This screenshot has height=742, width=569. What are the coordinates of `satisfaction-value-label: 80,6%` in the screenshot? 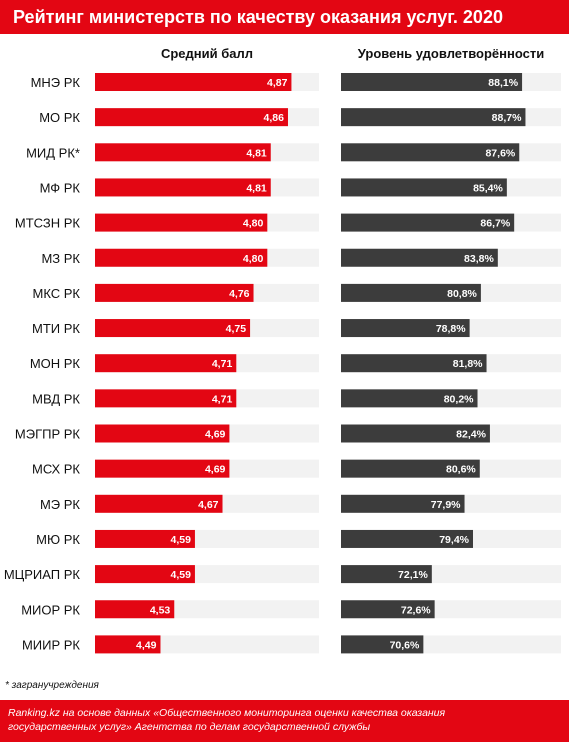 It's located at (461, 470).